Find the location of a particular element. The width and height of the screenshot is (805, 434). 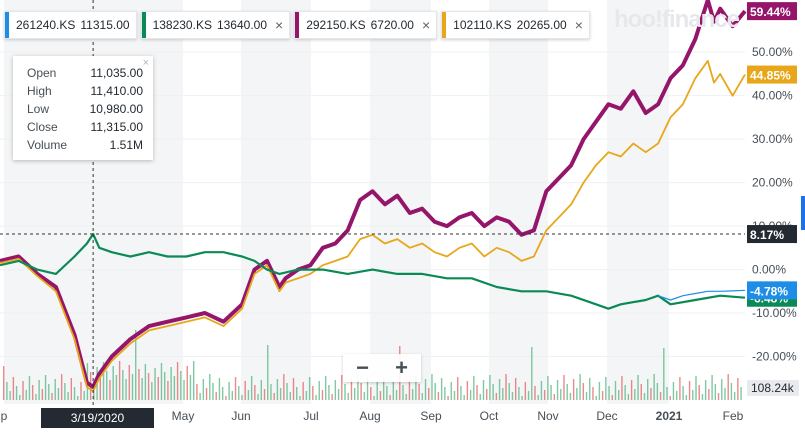

tooltip-close-icon: × is located at coordinates (145, 63).